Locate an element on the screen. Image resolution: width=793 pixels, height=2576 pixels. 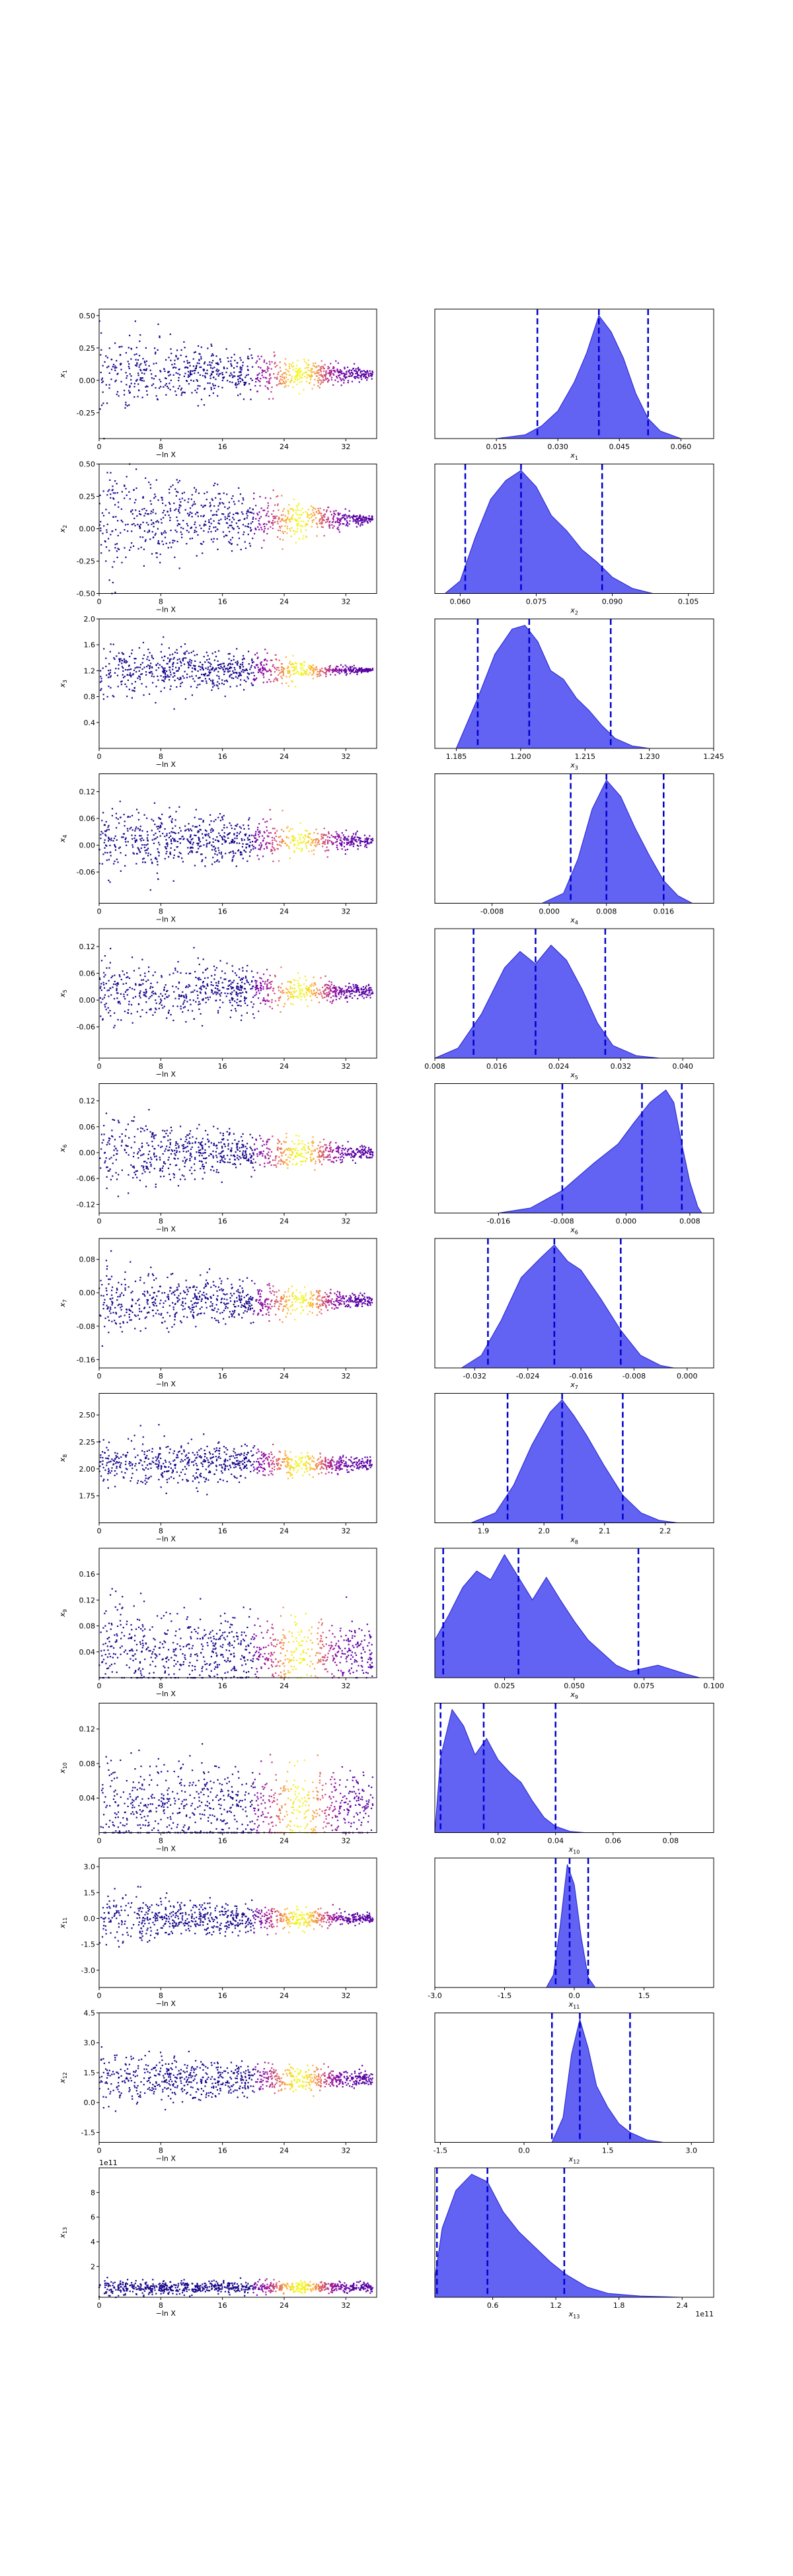
trace-xtick-label: 0 is located at coordinates (99, 447).